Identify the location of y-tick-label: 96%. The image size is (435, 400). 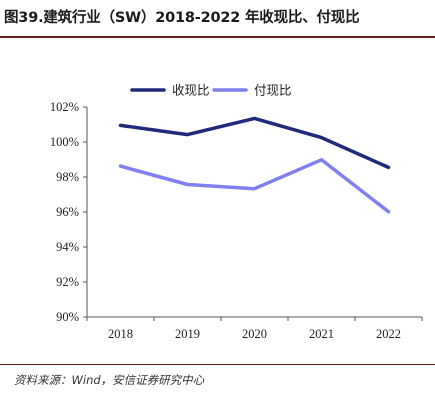
(67, 212).